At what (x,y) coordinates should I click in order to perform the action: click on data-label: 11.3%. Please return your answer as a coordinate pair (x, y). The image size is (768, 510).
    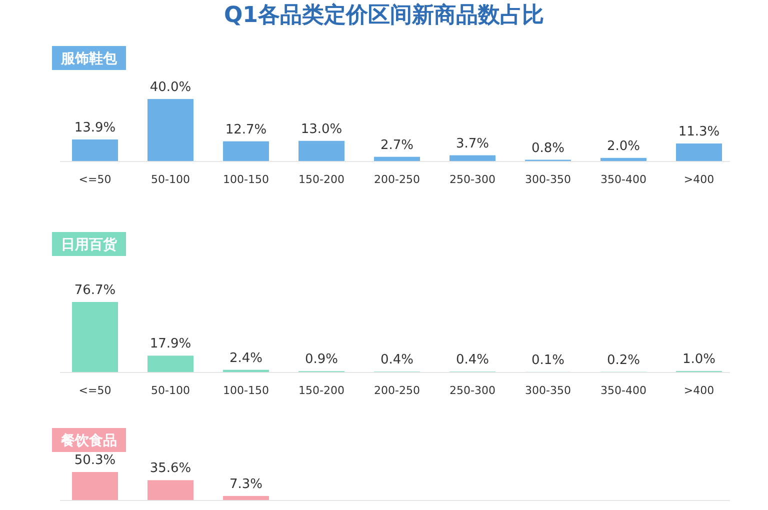
    Looking at the image, I should click on (699, 132).